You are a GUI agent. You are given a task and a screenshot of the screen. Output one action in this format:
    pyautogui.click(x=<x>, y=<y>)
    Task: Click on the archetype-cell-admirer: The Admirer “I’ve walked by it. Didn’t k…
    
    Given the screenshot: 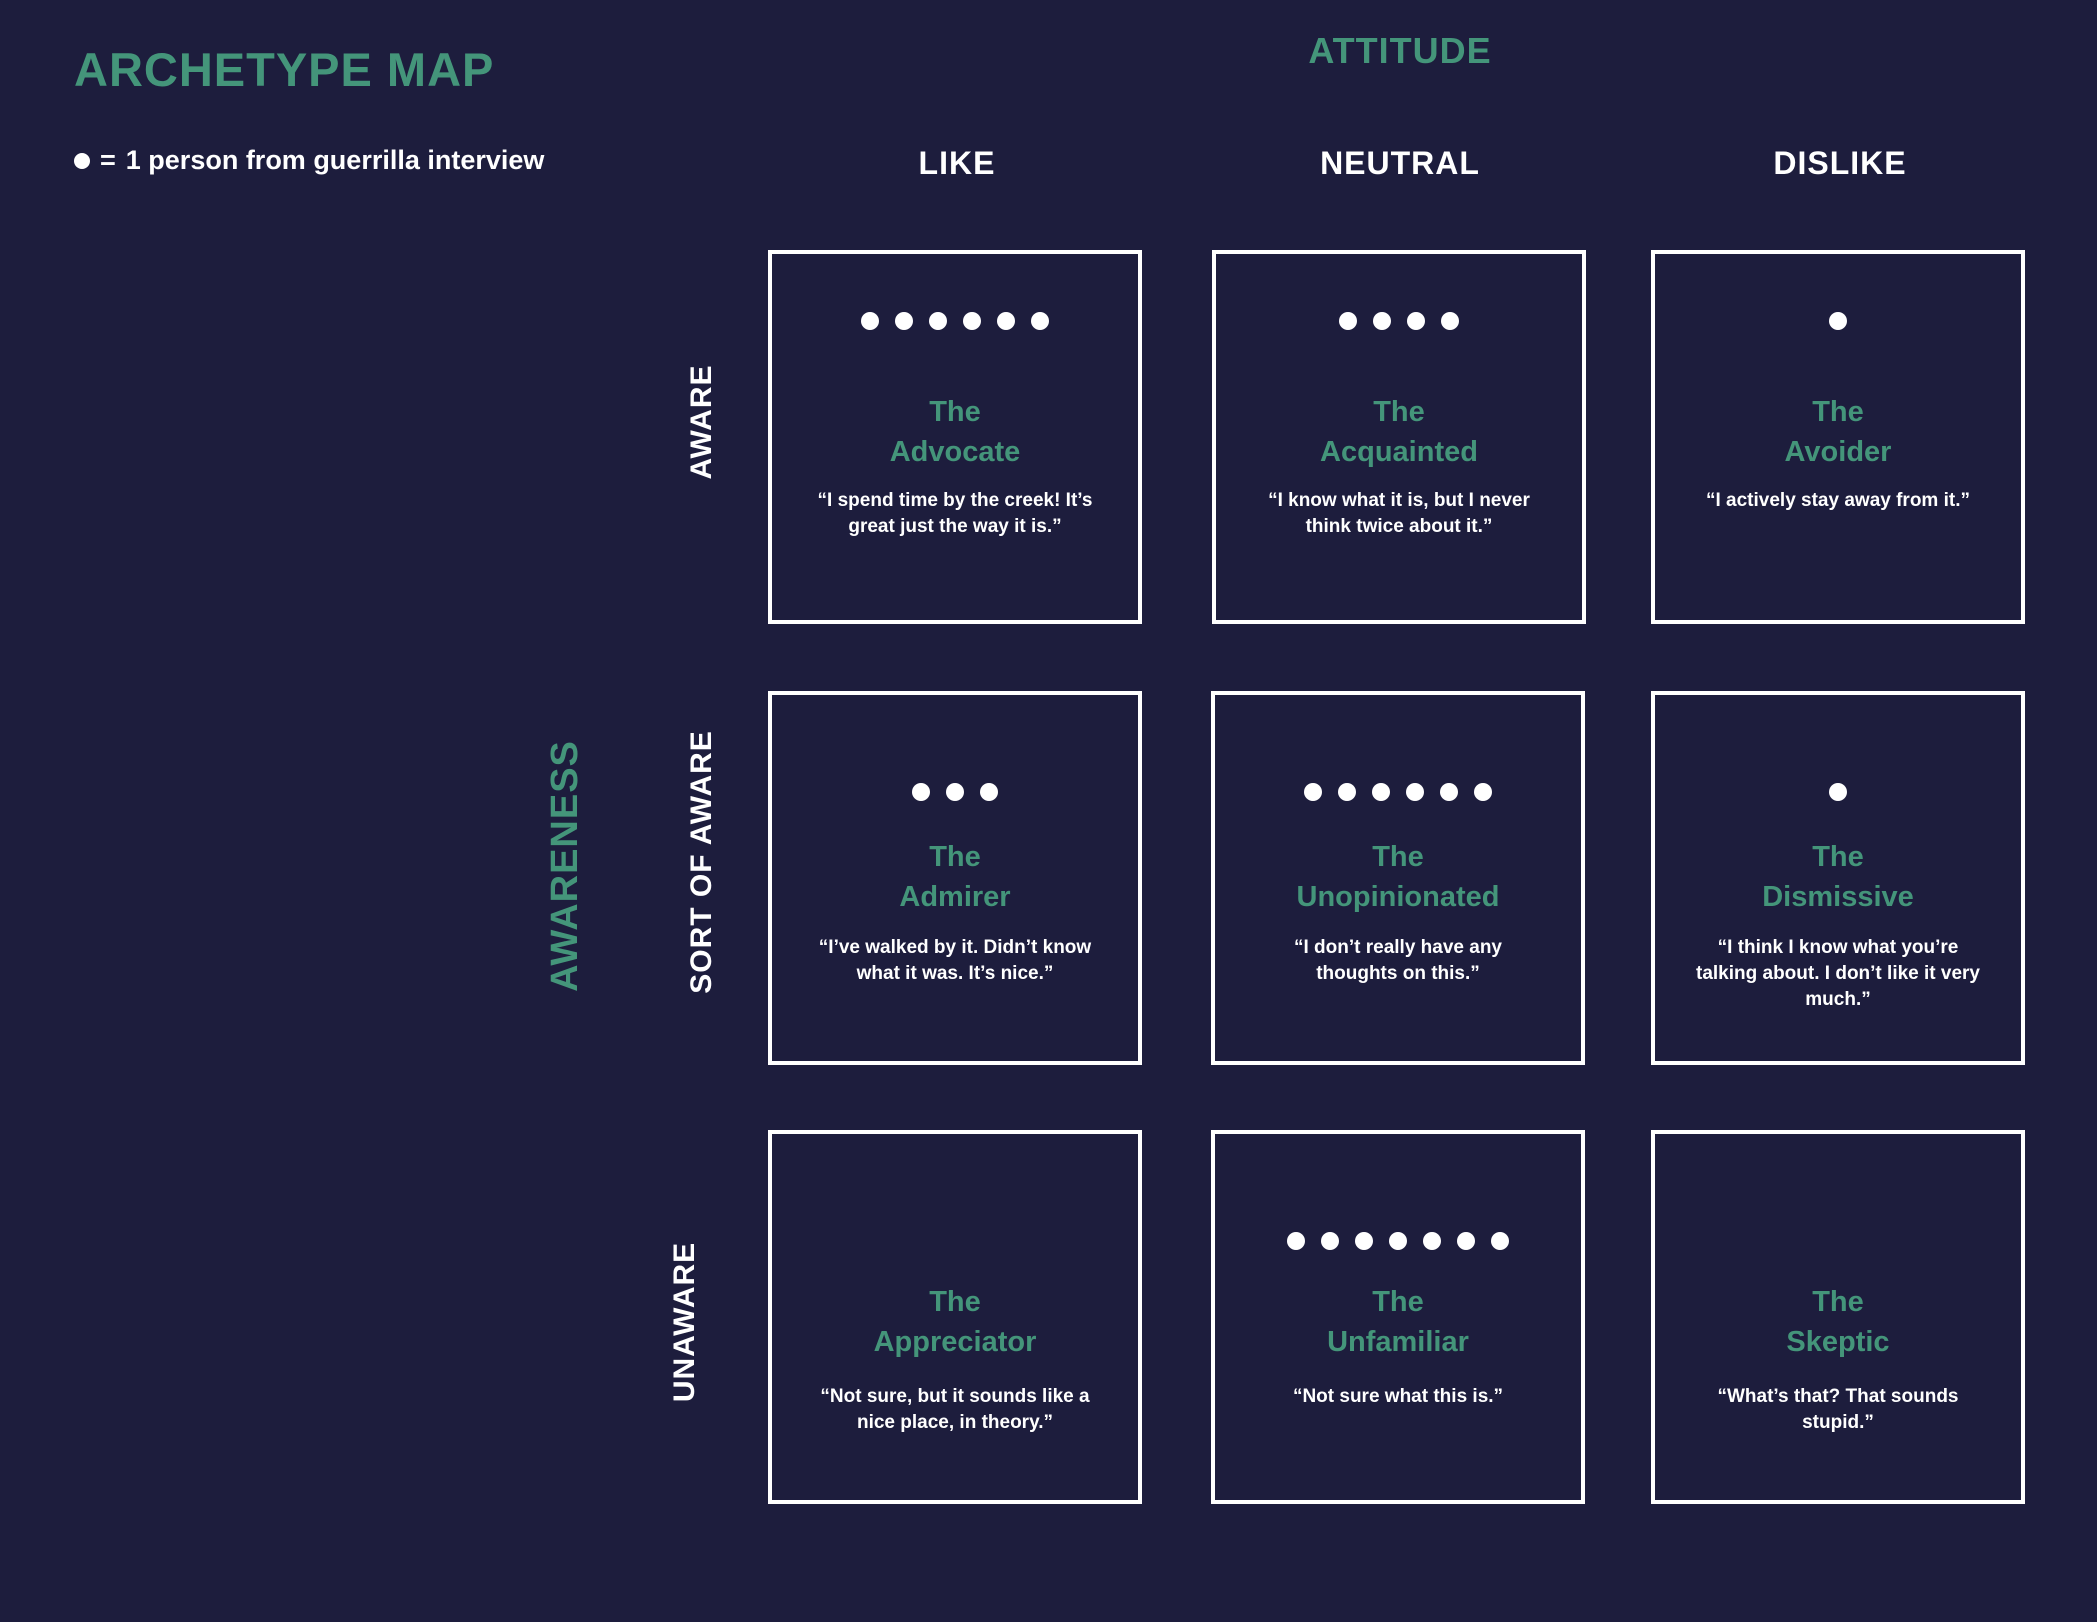 What is the action you would take?
    pyautogui.click(x=955, y=878)
    